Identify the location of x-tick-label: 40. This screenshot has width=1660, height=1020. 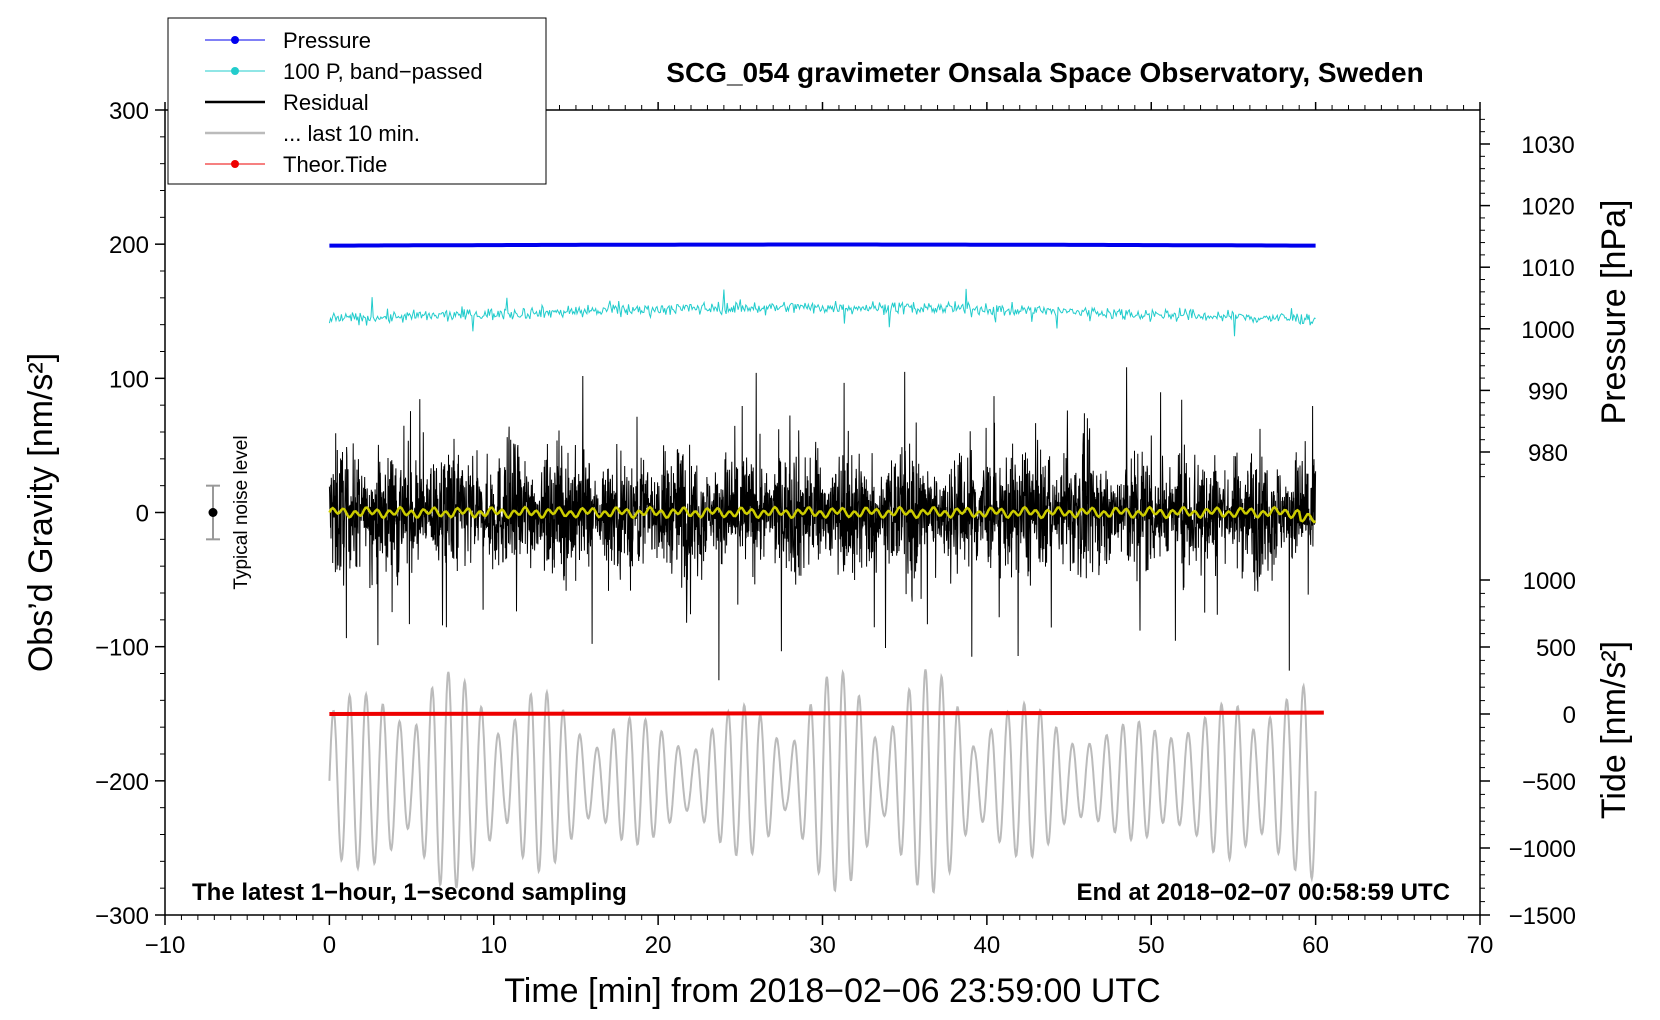
(987, 945).